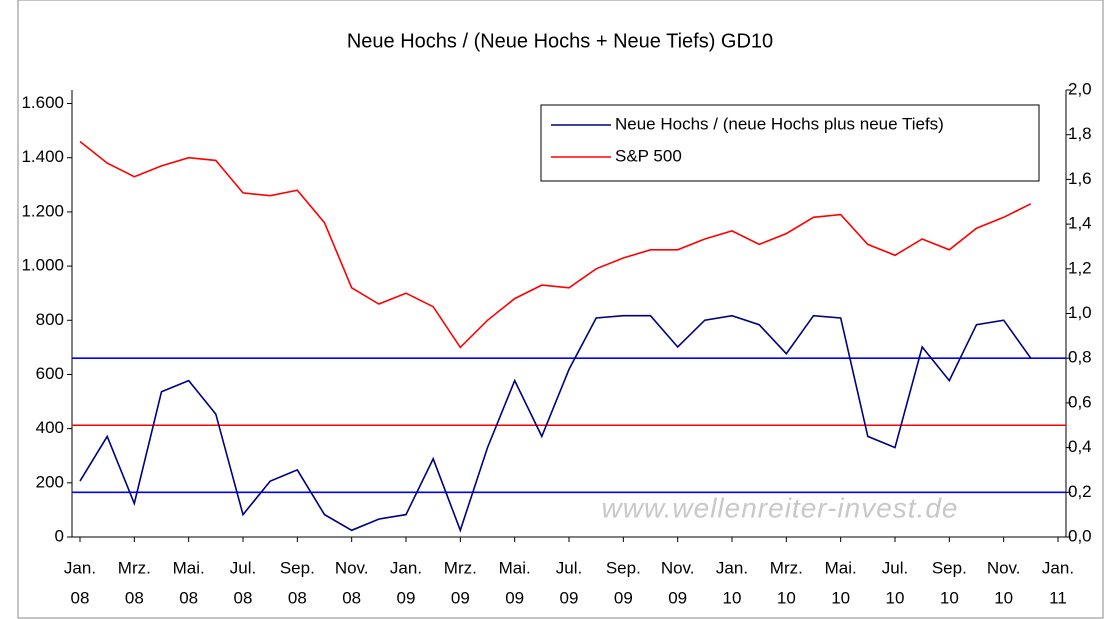 This screenshot has width=1104, height=619. I want to click on y2-tick-label: 1,0, so click(1080, 312).